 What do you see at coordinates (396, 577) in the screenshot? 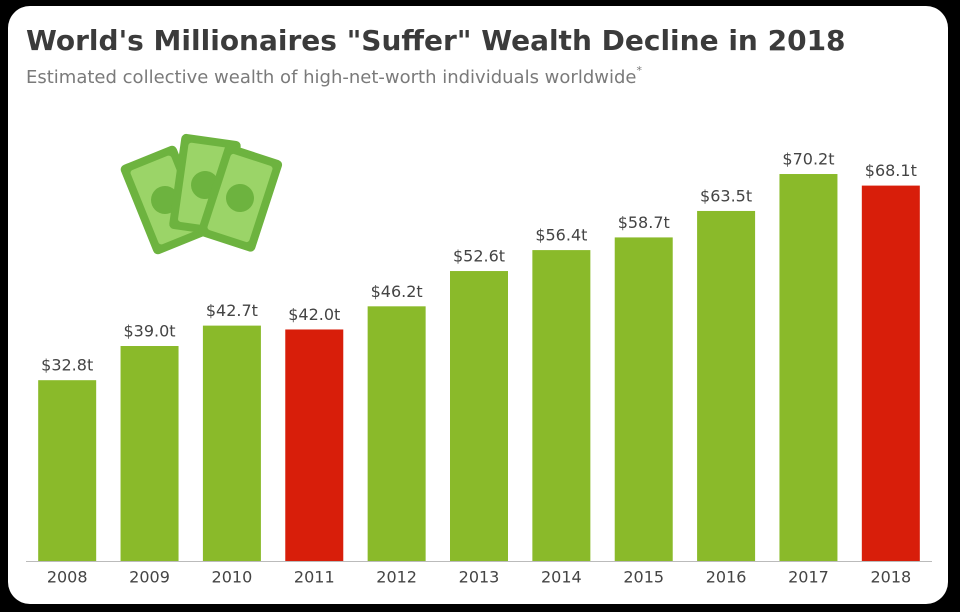
I see `x-tick-label: 2012` at bounding box center [396, 577].